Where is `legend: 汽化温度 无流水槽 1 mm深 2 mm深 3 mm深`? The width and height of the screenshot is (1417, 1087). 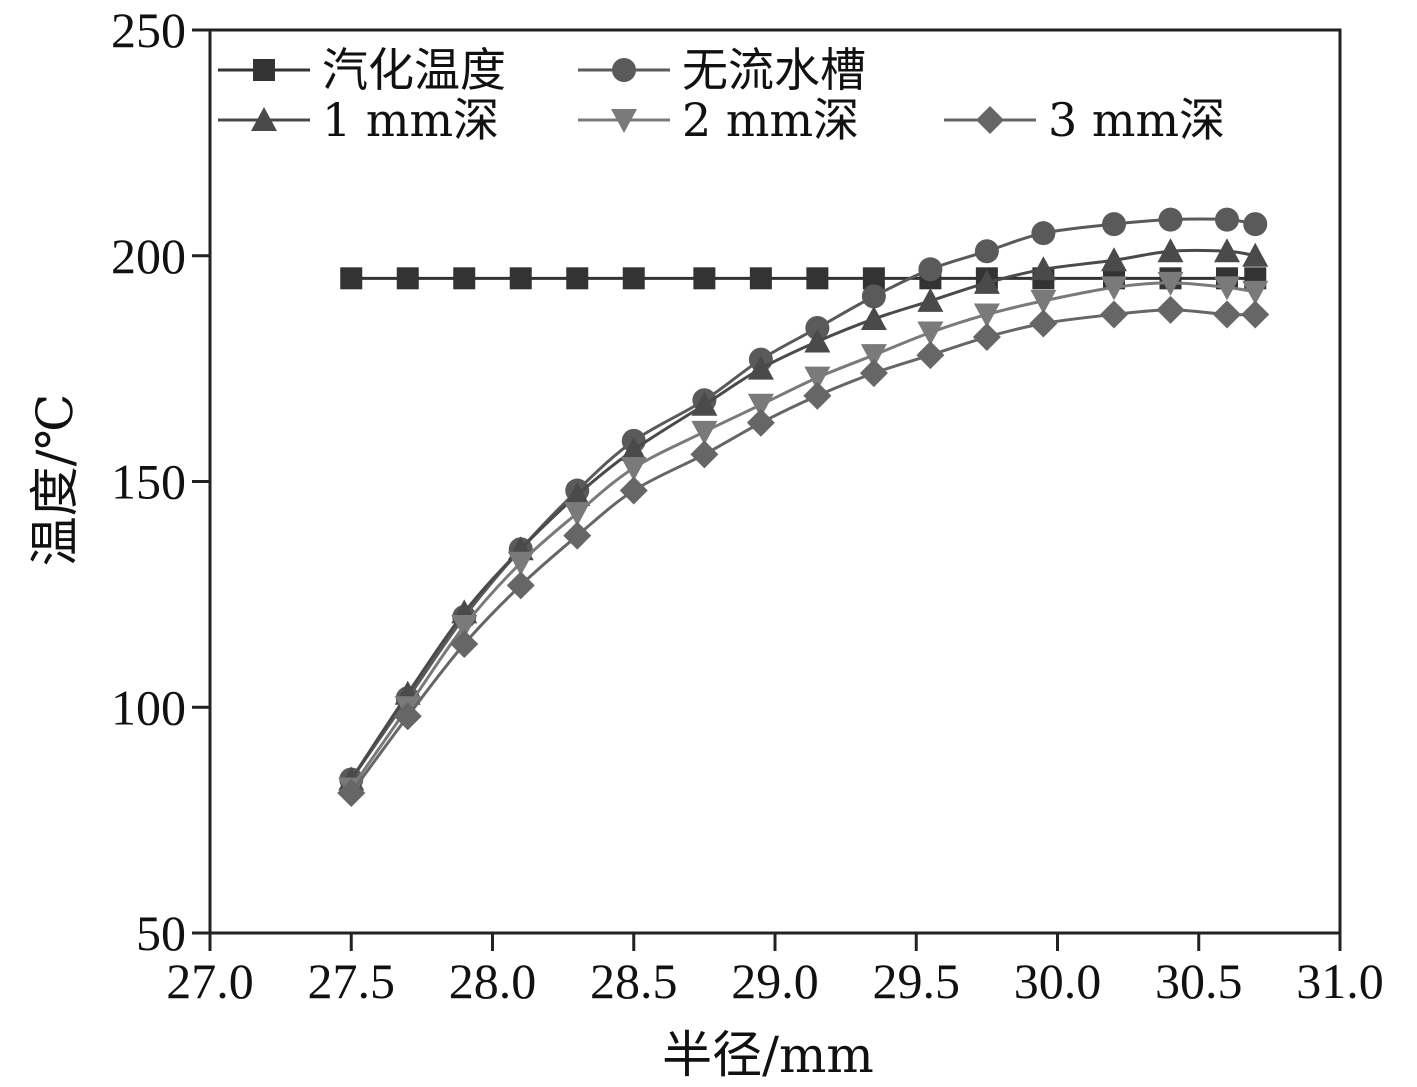
legend: 汽化温度 无流水槽 1 mm深 2 mm深 3 mm深 is located at coordinates (721, 95).